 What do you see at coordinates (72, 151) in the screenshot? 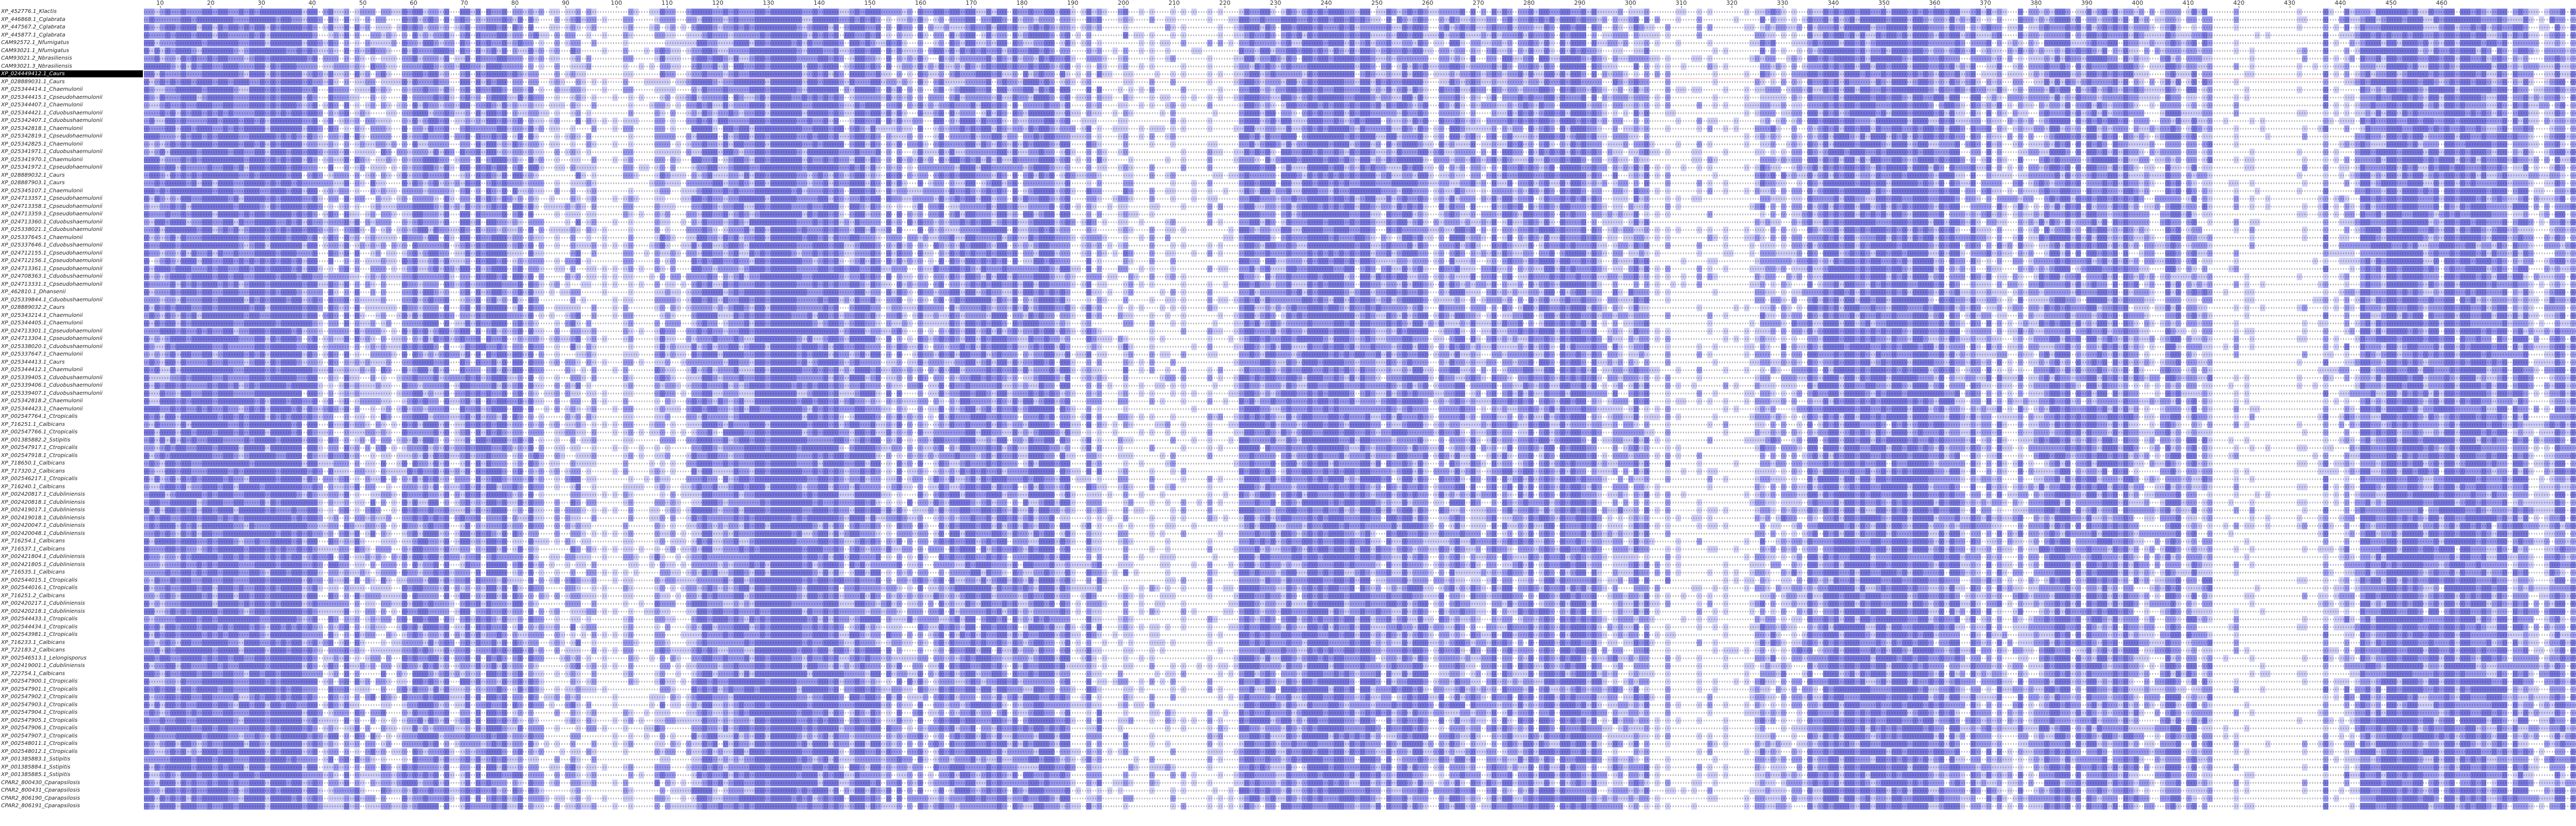
I see `sequence-name: XP_025341971.1_Cduobushaemulonii` at bounding box center [72, 151].